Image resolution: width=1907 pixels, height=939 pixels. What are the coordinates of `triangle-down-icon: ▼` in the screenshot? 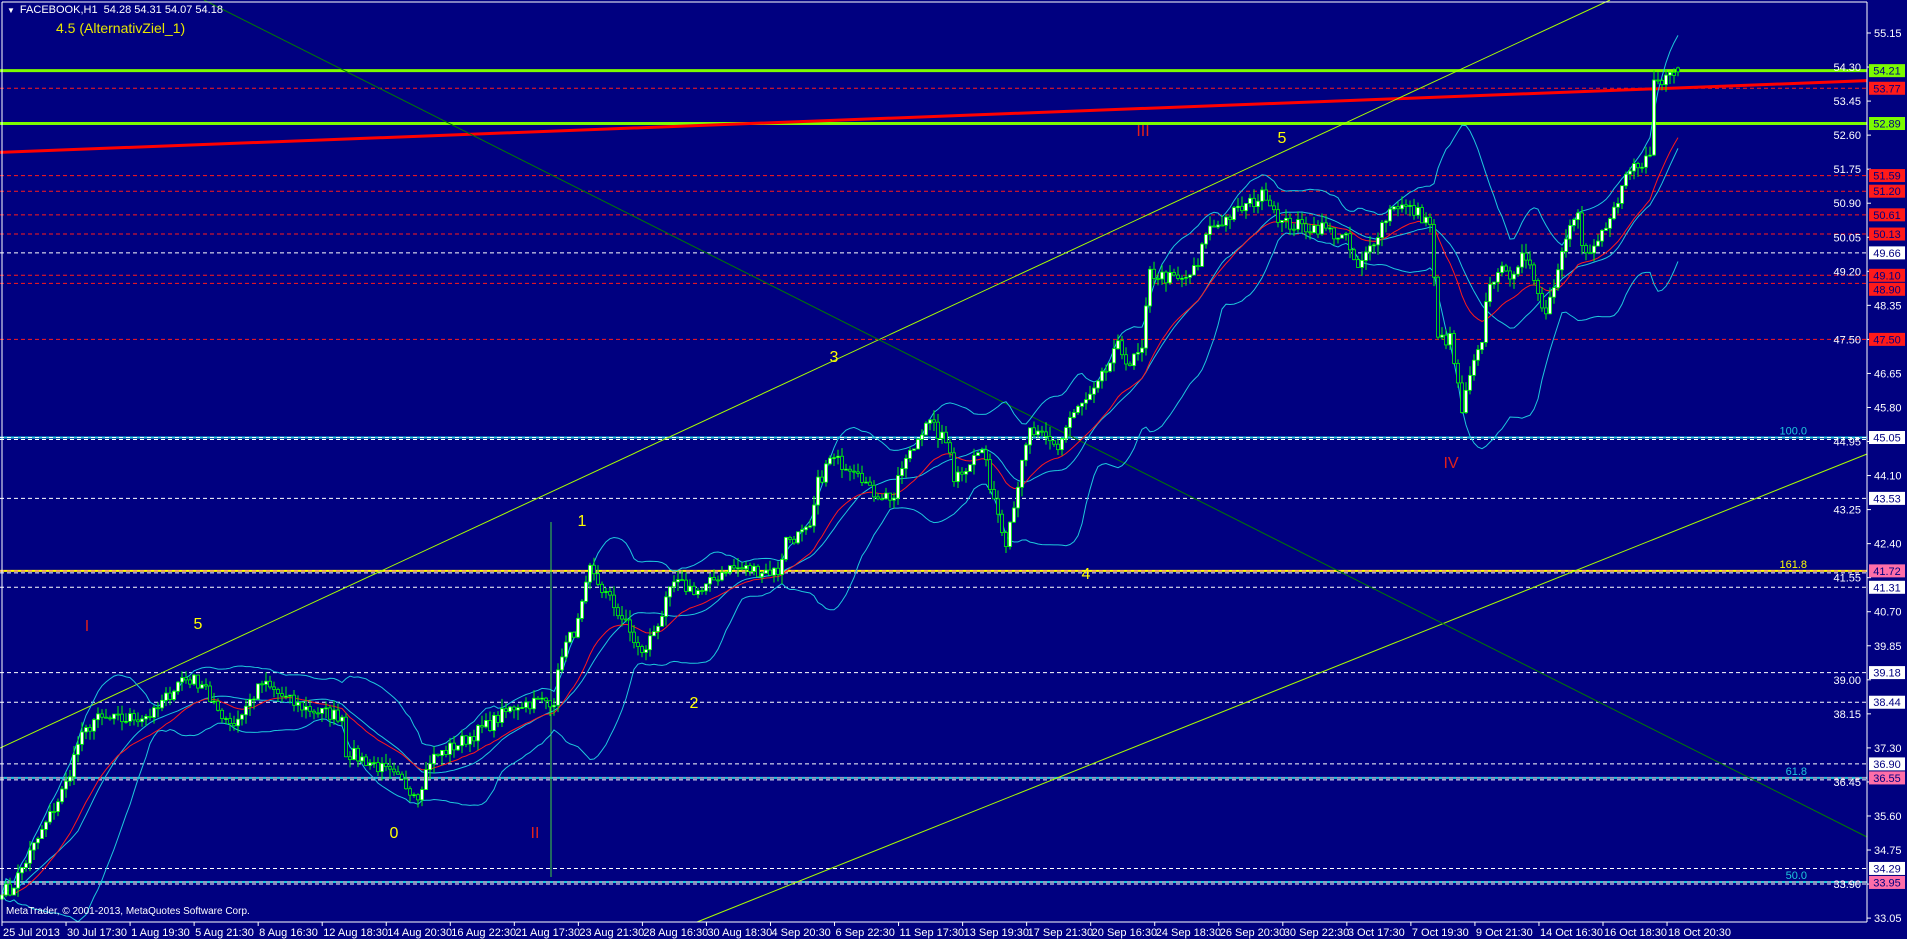 It's located at (11, 10).